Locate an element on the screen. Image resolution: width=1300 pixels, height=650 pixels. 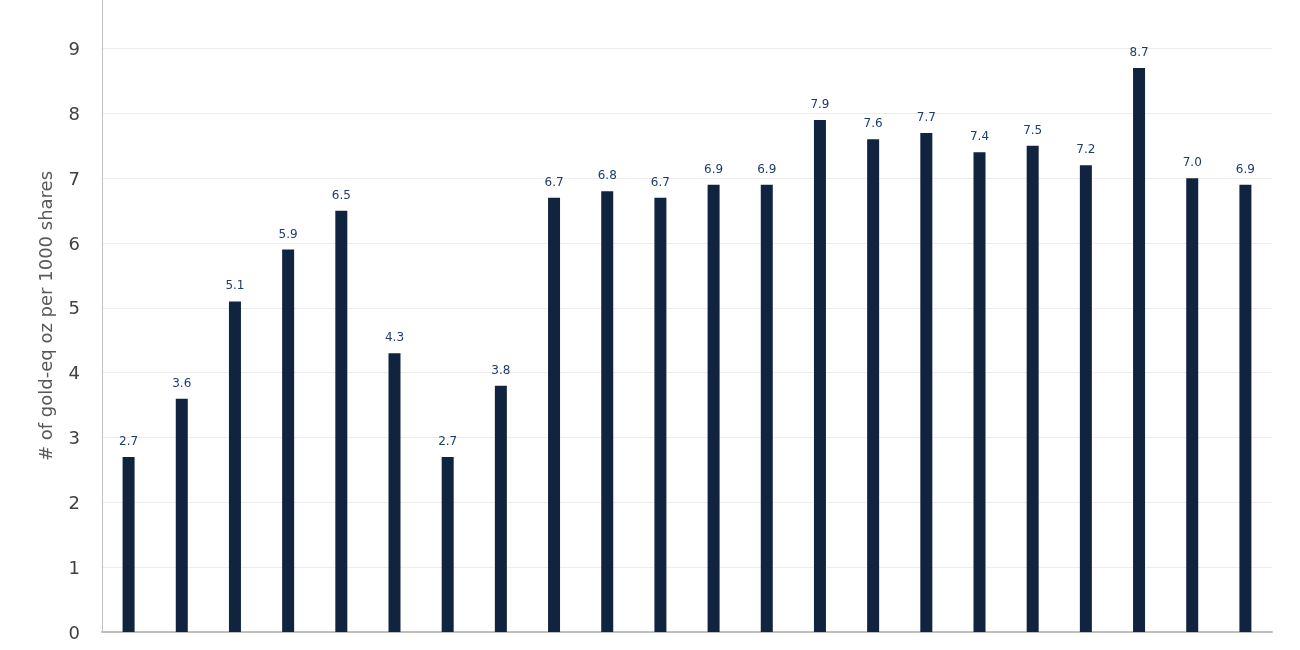
data-label: 7.9 is located at coordinates (820, 103).